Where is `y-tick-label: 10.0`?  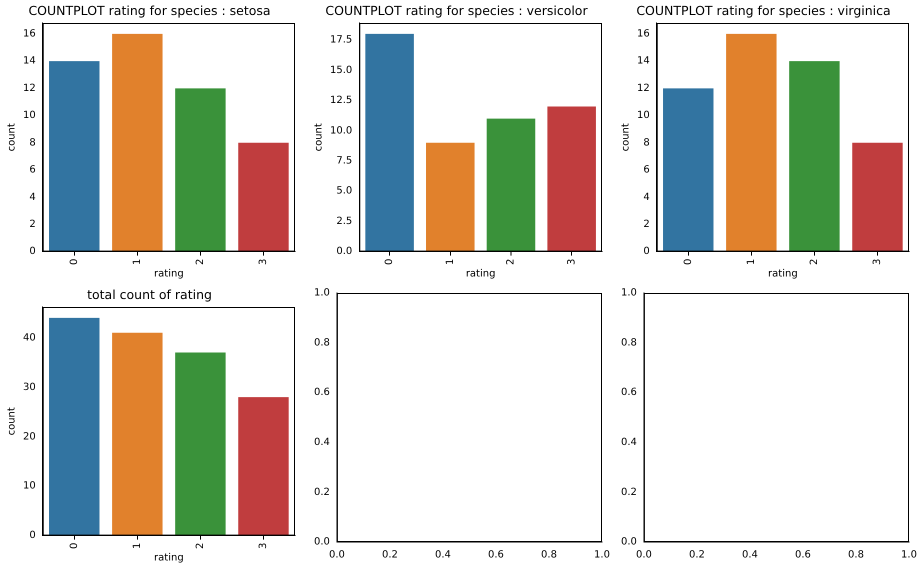
y-tick-label: 10.0 is located at coordinates (341, 130).